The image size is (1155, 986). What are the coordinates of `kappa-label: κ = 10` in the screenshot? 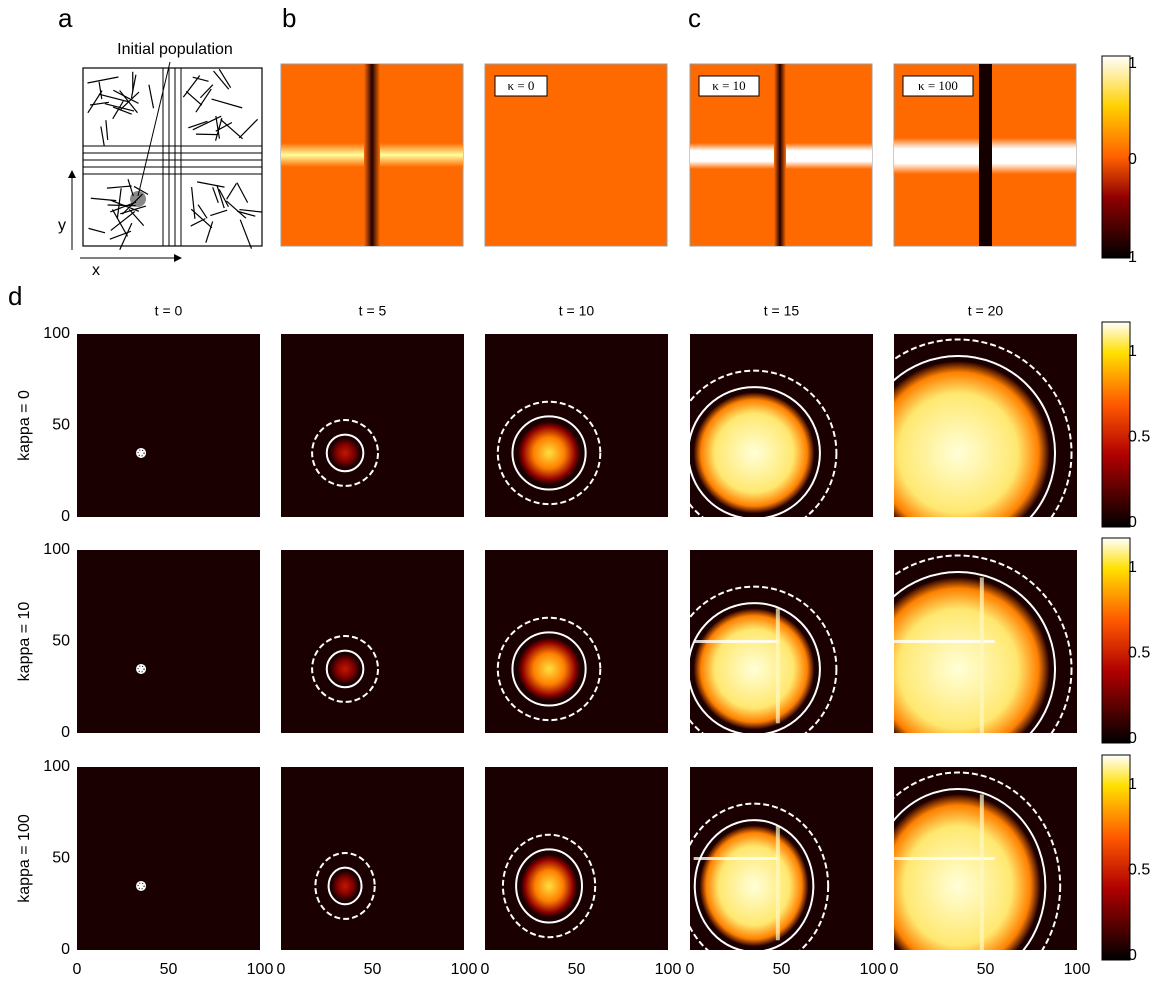 It's located at (728, 85).